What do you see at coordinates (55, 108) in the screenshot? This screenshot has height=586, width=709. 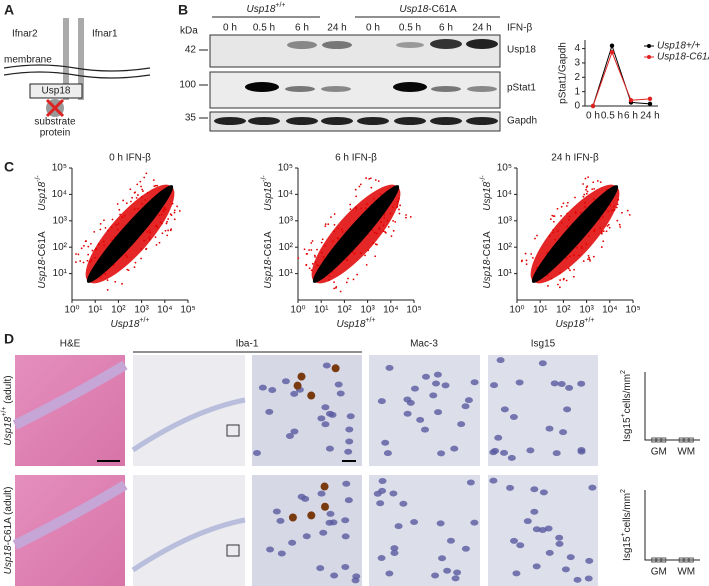 I see `cross` at bounding box center [55, 108].